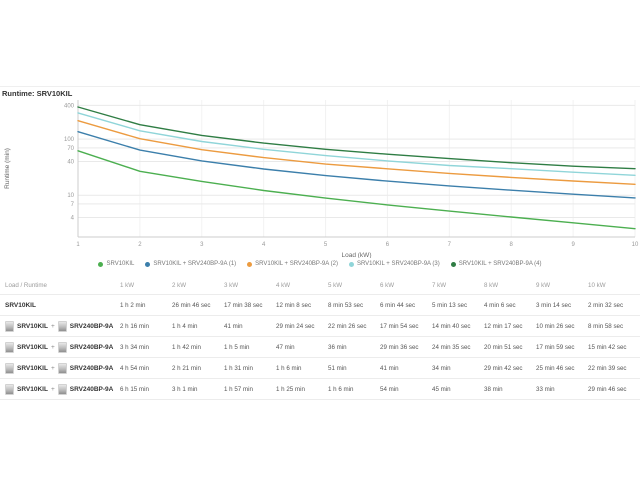 This screenshot has height=480, width=640. I want to click on runtime-cell: 34 min, so click(441, 368).